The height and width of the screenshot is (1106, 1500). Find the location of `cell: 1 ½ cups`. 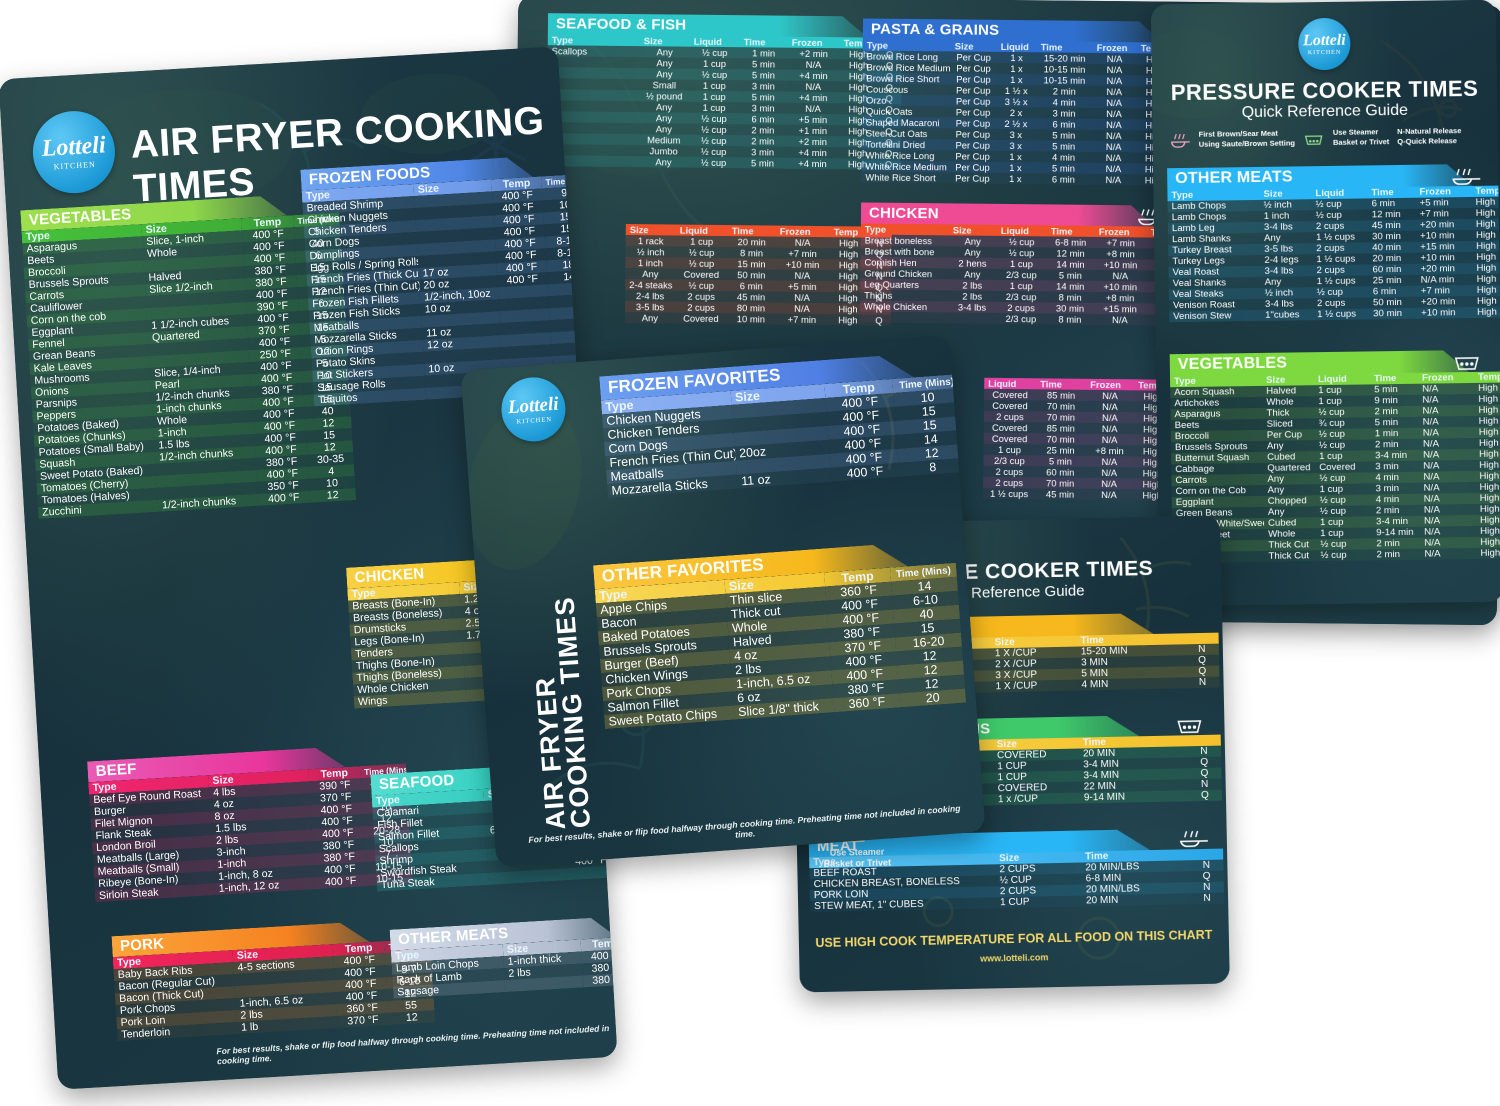

cell: 1 ½ cups is located at coordinates (1337, 314).